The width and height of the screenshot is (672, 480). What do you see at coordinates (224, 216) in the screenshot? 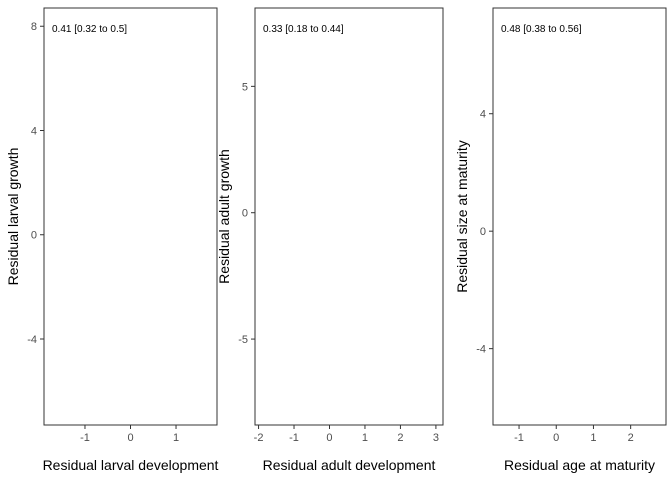
I see `y-axis-title: Residual adult growth` at bounding box center [224, 216].